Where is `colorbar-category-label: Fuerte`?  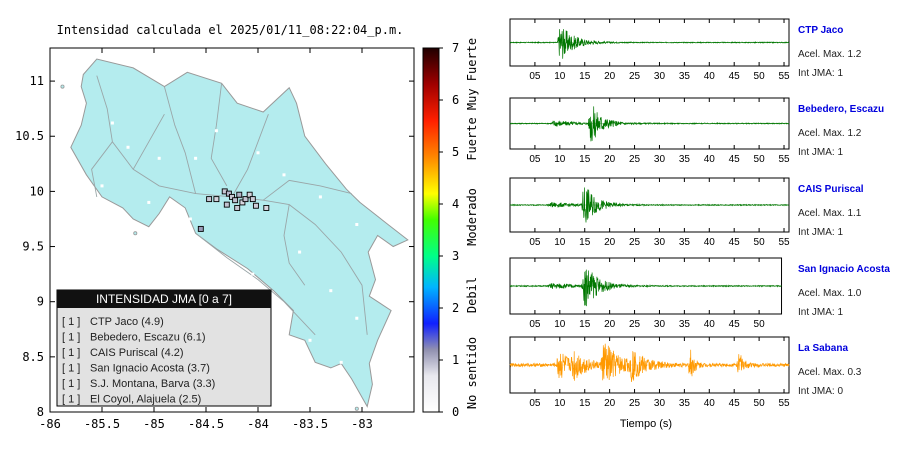 colorbar-category-label: Fuerte is located at coordinates (472, 138).